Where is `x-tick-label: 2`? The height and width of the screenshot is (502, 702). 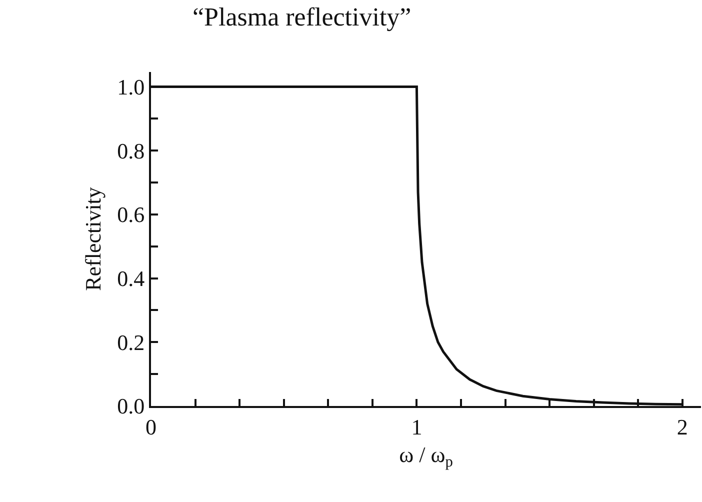
x-tick-label: 2 is located at coordinates (682, 427).